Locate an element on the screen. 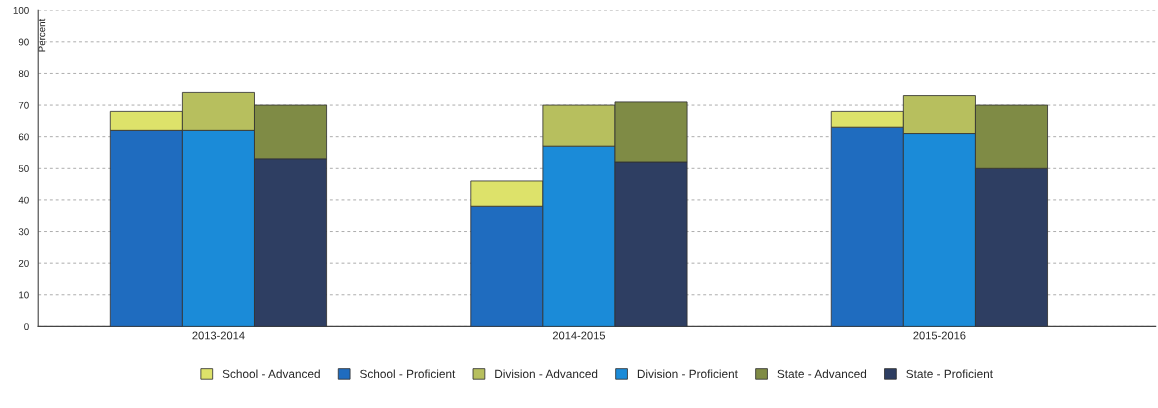 This screenshot has width=1158, height=408. y-tick-label: 10 is located at coordinates (24, 295).